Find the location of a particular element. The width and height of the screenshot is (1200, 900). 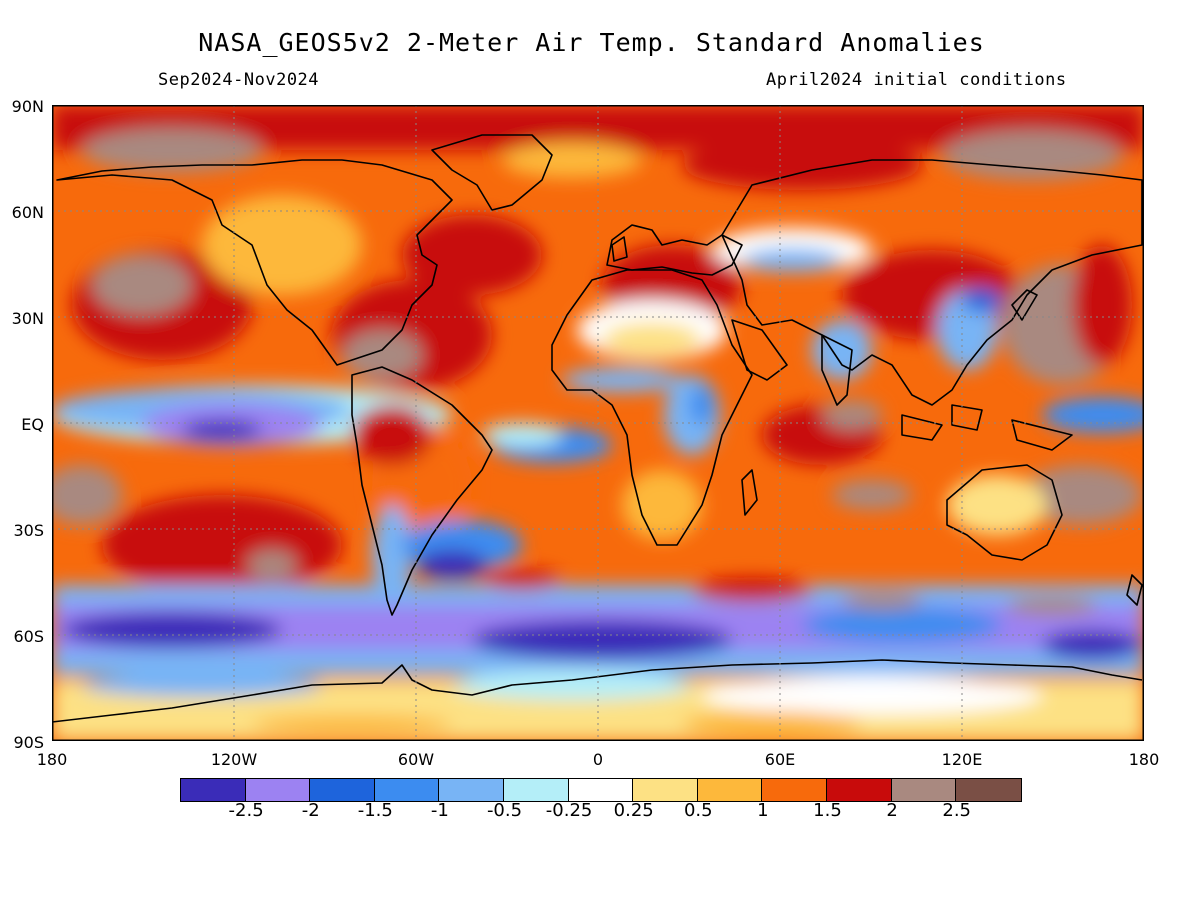

valid-period: Sep2024-Nov2024 is located at coordinates (239, 80).